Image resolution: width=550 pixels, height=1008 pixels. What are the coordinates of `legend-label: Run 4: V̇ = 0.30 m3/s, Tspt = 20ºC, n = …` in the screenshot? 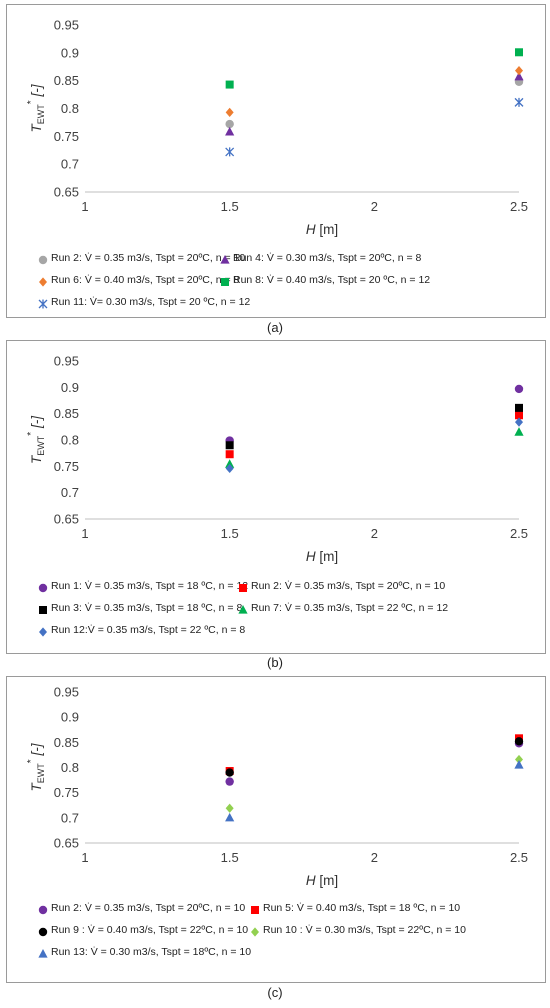 It's located at (327, 258).